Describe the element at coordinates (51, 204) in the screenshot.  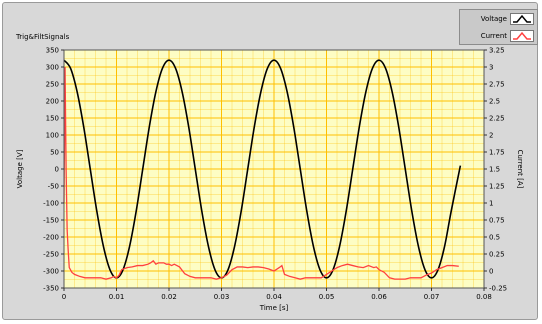
I see `y-tick-label: -100` at that location.